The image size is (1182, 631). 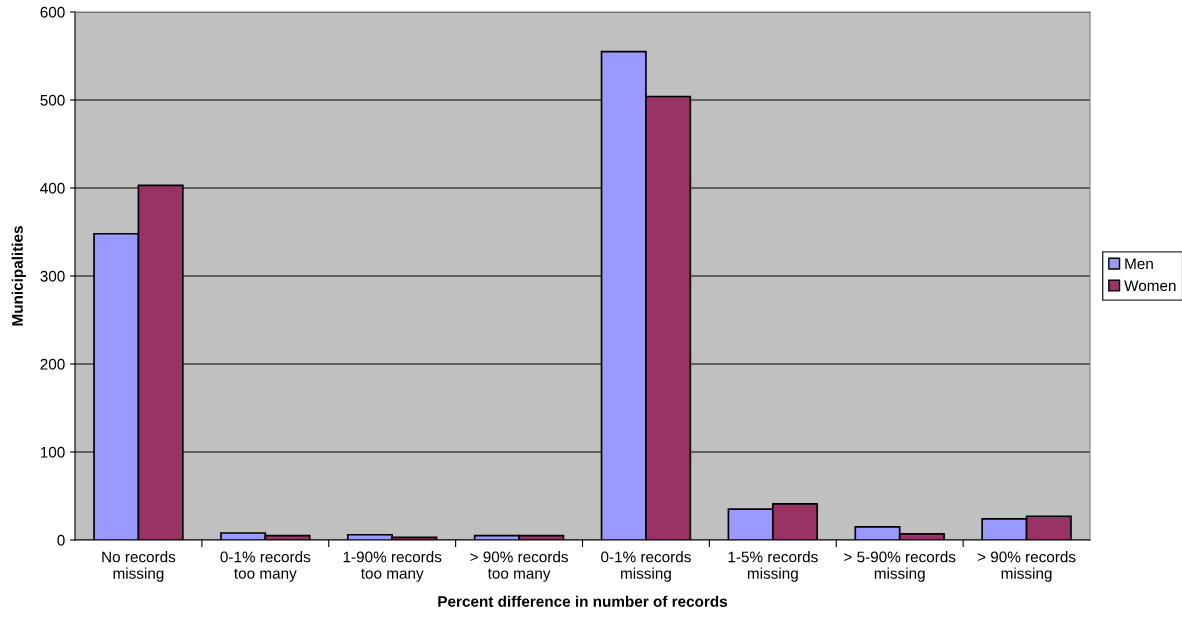 I want to click on y-tick-label: 400, so click(x=52, y=188).